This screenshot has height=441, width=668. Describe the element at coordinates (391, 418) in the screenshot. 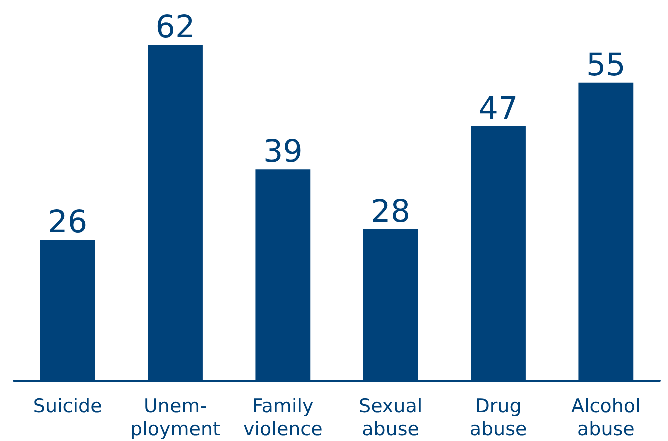

I see `x-tick-label: Sexual abuse` at that location.